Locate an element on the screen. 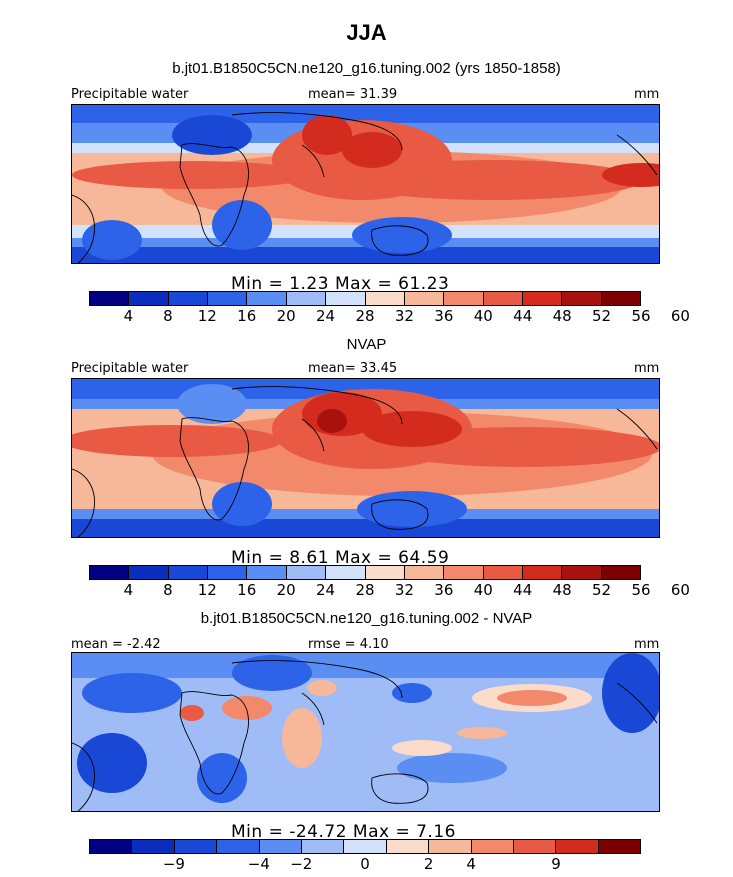  panel1-minmax: Min = 1.23 Max = 61.23 is located at coordinates (340, 284).